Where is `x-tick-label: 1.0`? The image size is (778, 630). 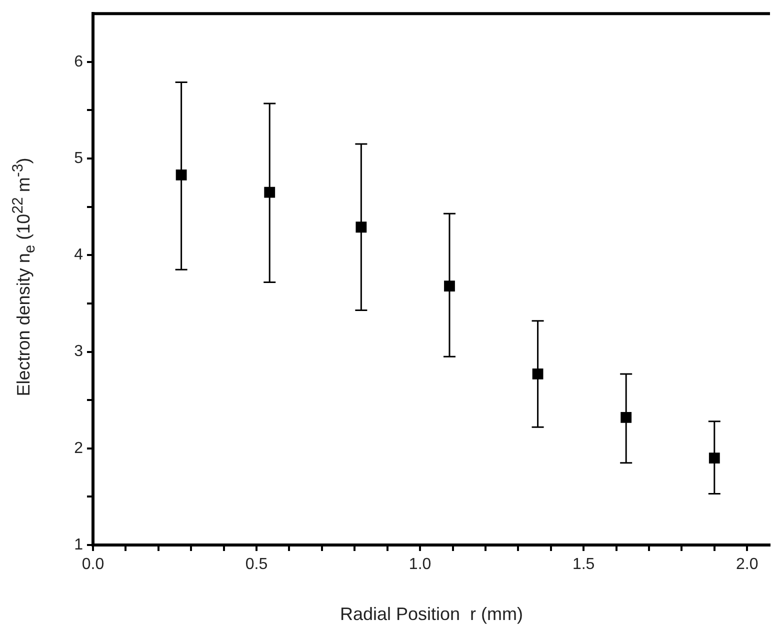 x-tick-label: 1.0 is located at coordinates (420, 565).